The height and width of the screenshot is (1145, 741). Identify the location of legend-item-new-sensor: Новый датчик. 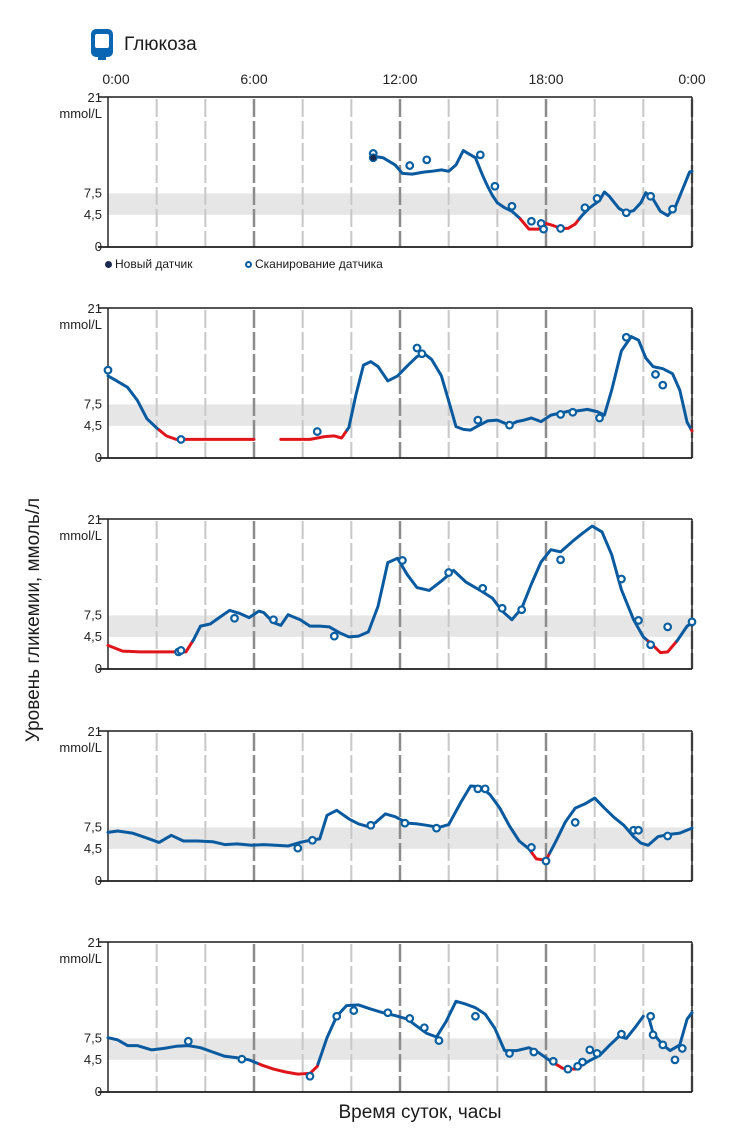
(149, 264).